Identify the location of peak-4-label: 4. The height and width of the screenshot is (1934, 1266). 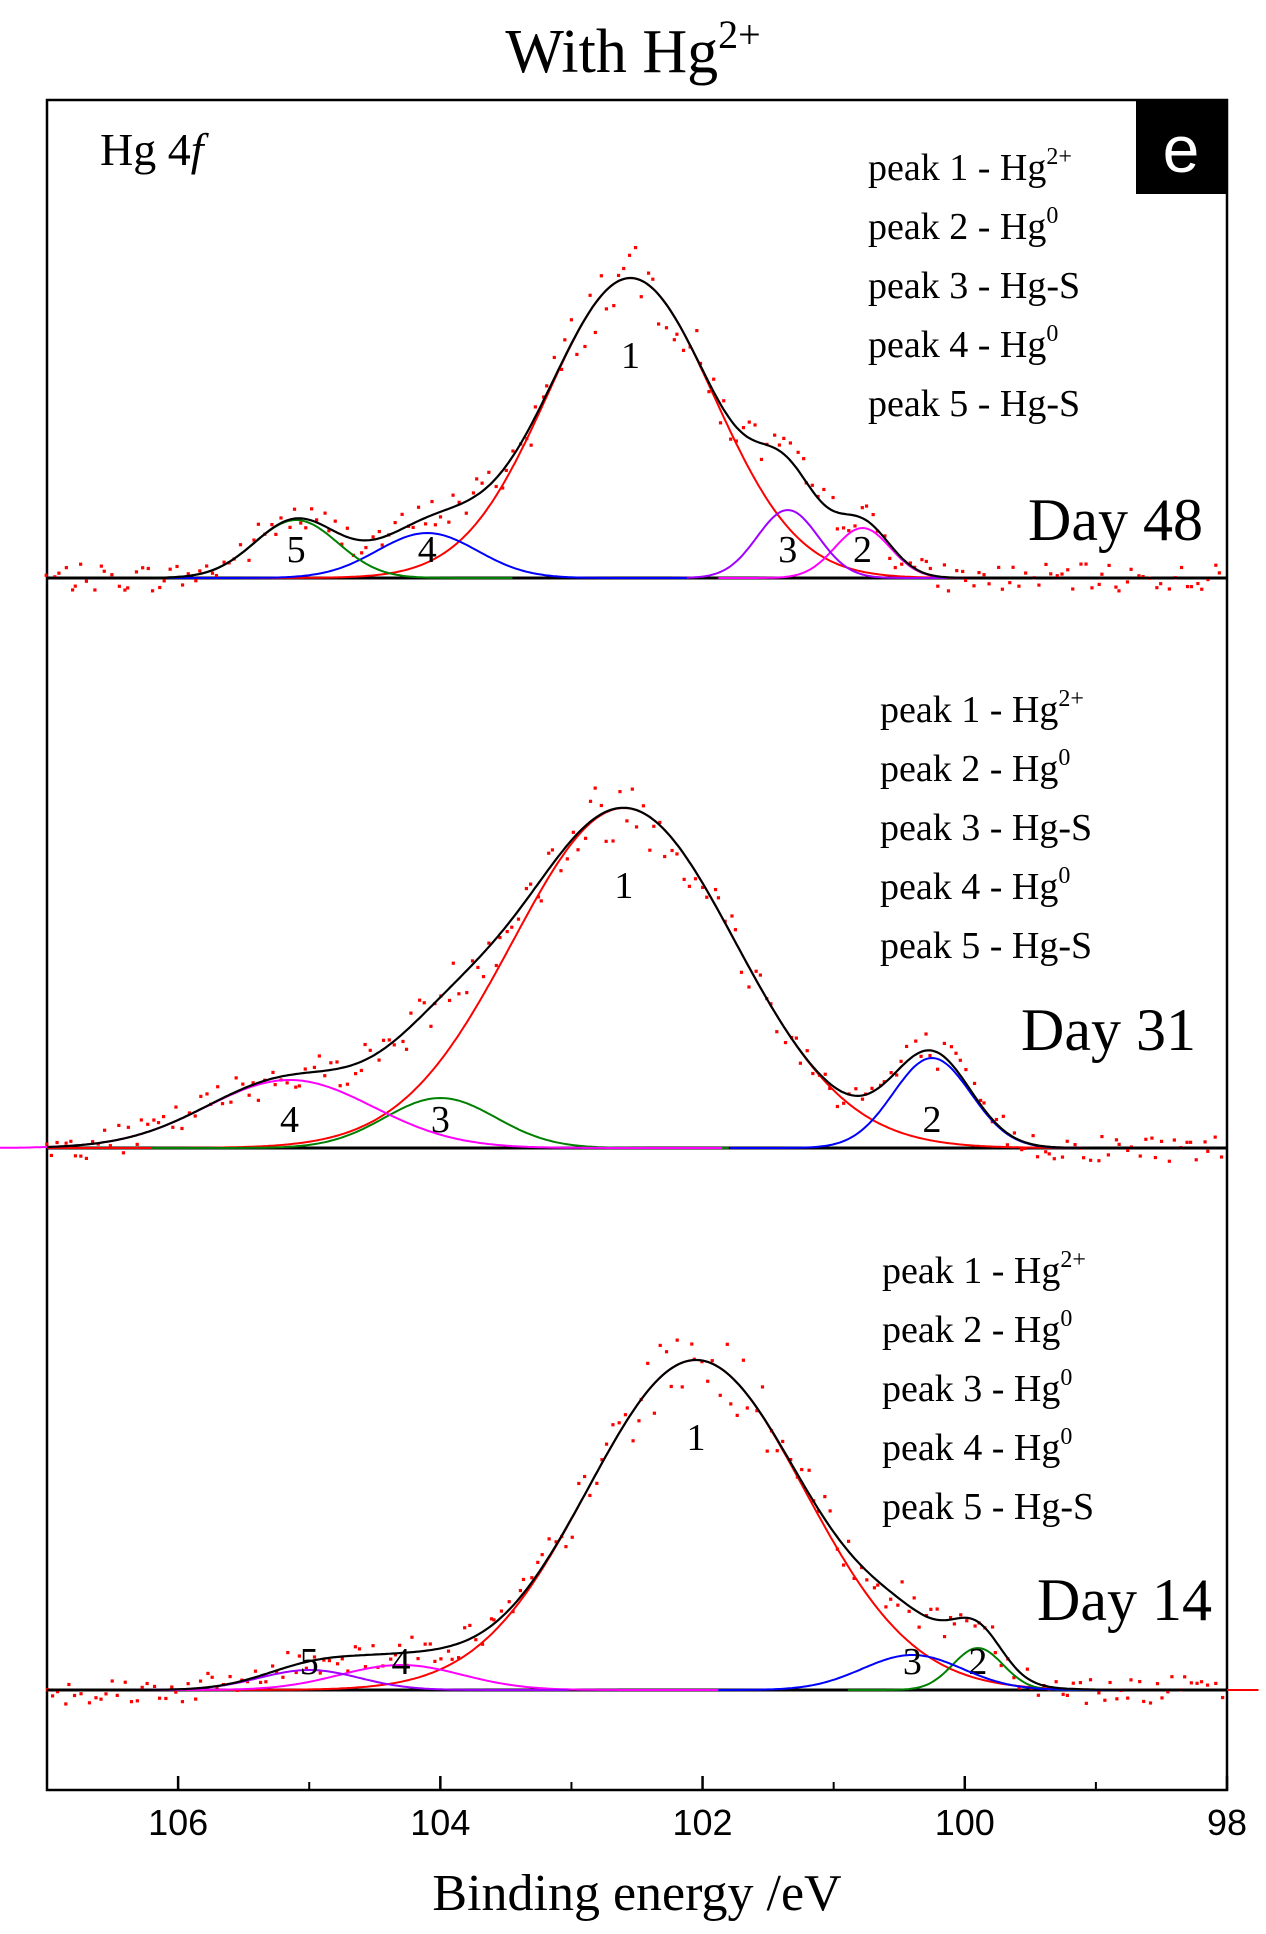
(401, 1662).